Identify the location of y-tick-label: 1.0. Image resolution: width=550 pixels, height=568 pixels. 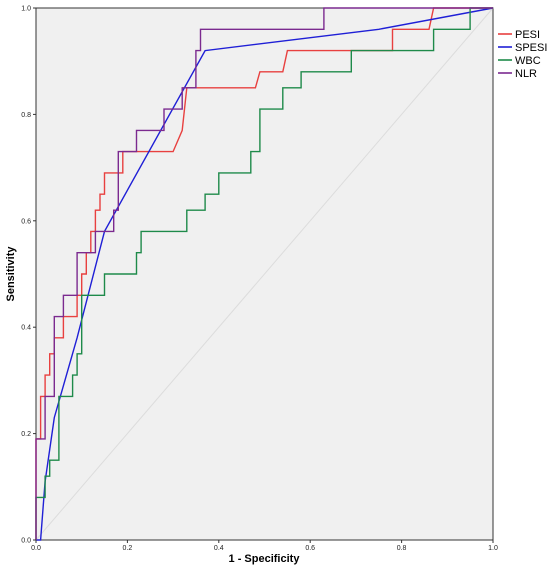
(26, 9).